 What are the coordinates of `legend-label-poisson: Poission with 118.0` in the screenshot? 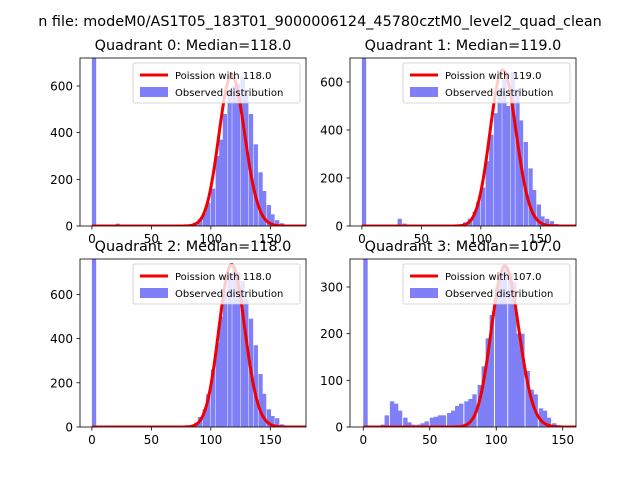 It's located at (223, 76).